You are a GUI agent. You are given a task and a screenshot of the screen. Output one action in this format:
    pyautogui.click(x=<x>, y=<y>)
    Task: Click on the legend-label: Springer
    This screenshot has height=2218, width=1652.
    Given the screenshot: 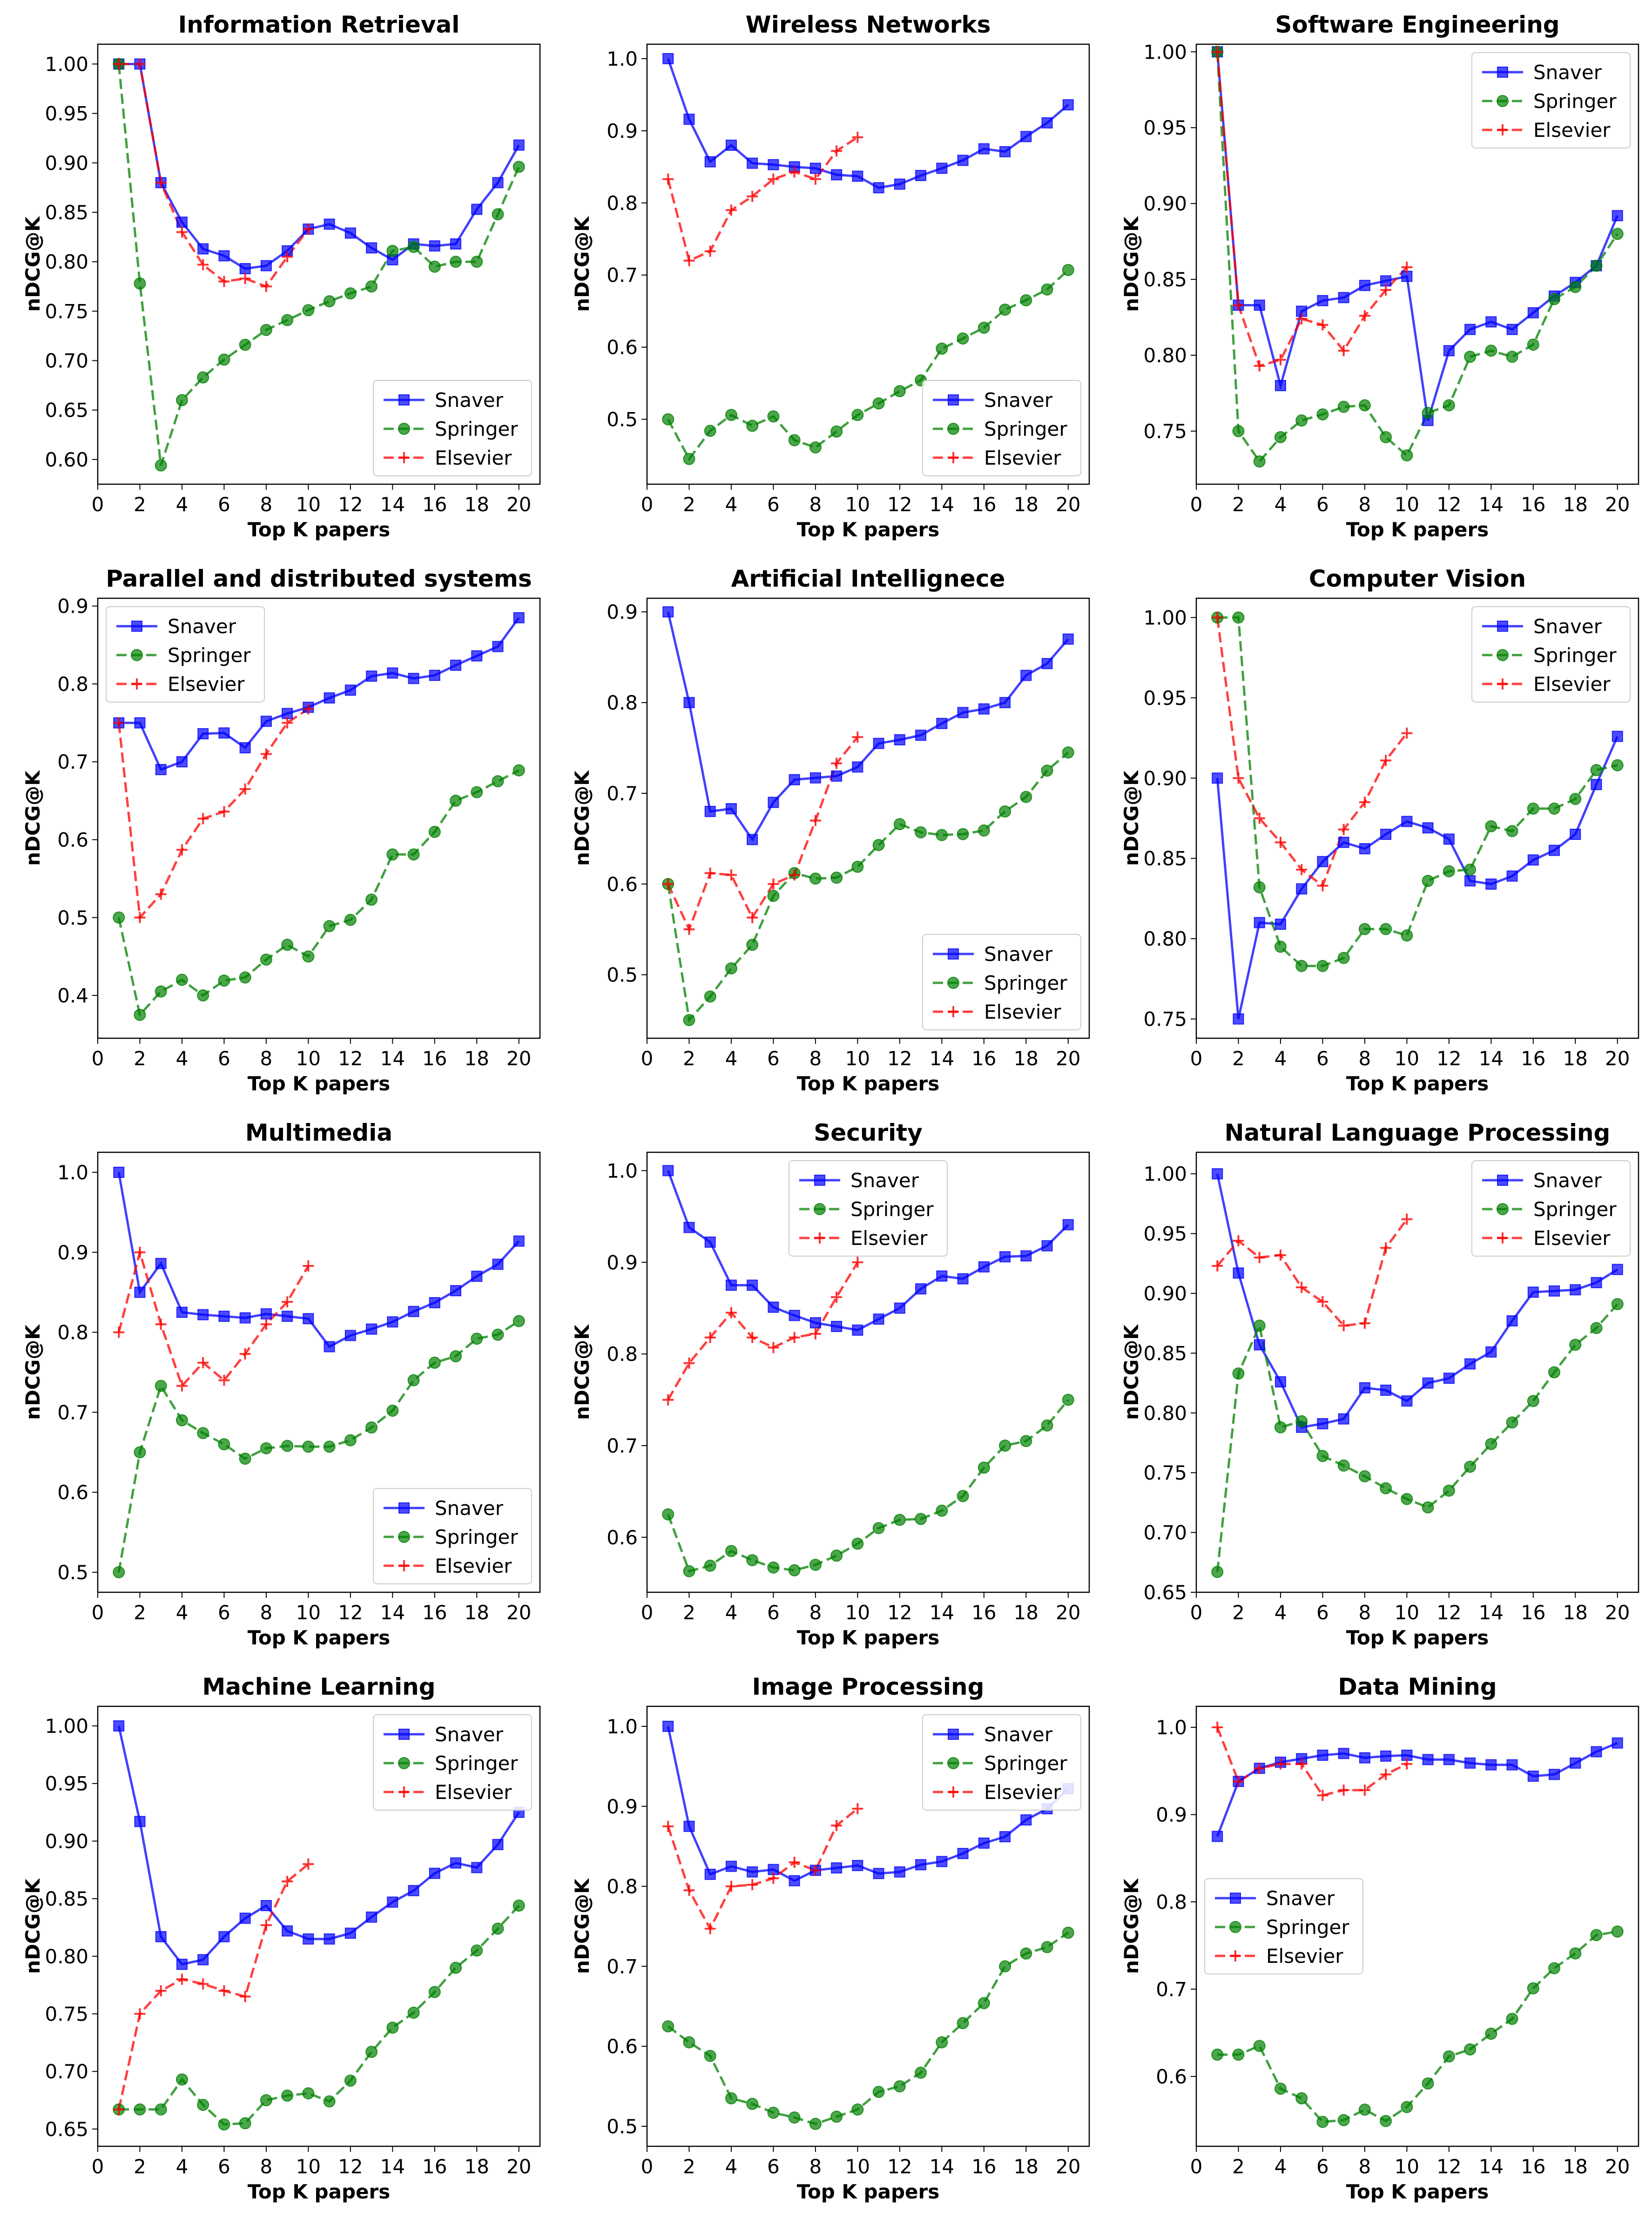 What is the action you would take?
    pyautogui.click(x=209, y=656)
    